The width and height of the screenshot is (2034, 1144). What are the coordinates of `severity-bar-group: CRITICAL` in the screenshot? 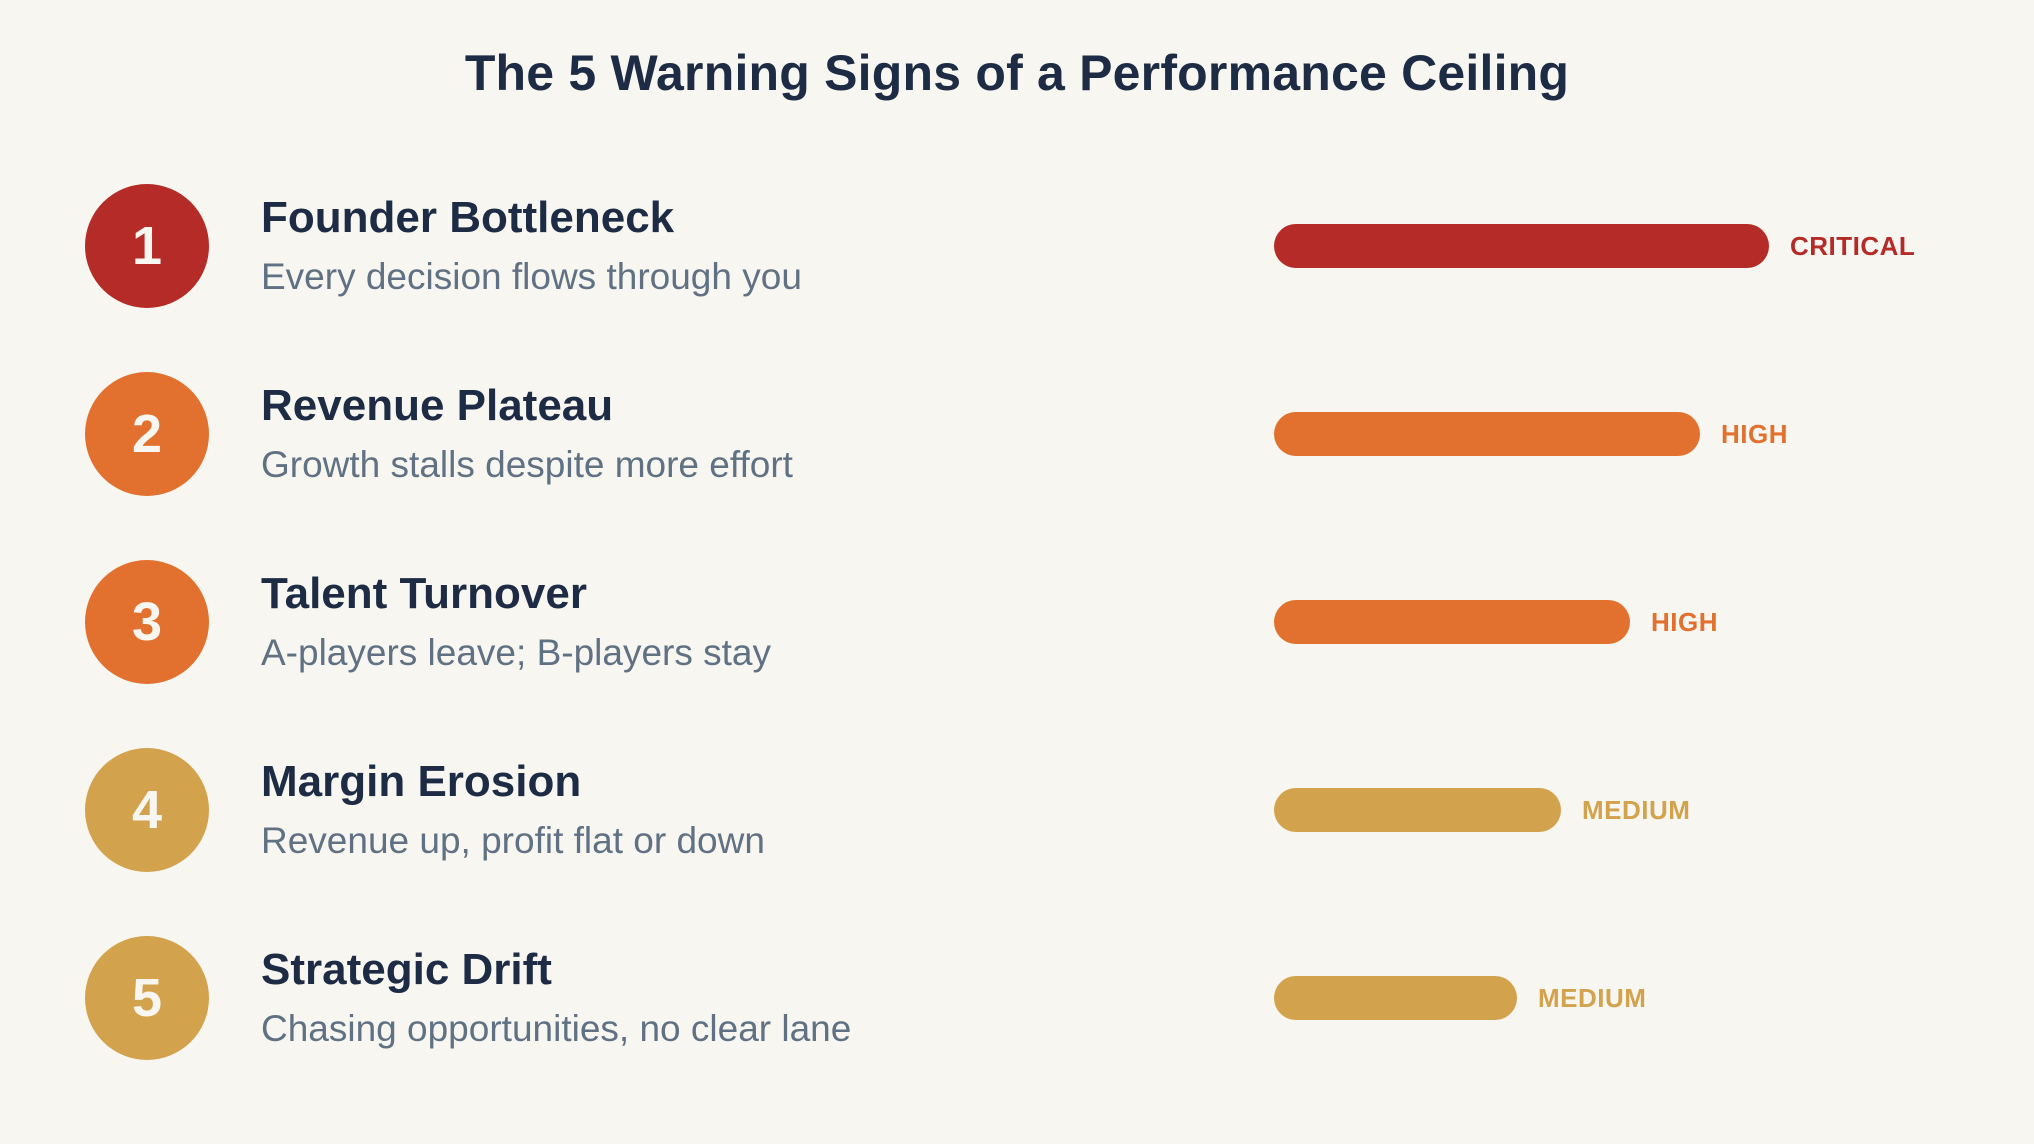 It's located at (1594, 246).